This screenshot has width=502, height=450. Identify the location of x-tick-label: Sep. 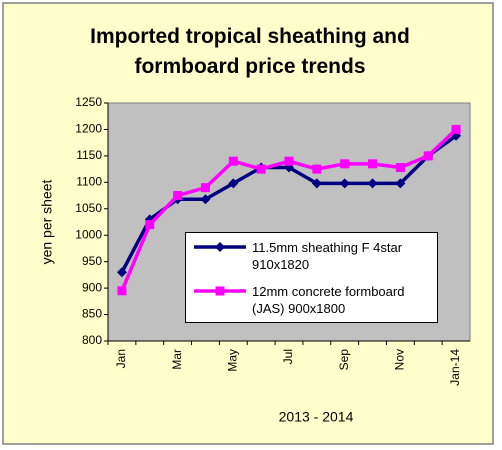
(344, 360).